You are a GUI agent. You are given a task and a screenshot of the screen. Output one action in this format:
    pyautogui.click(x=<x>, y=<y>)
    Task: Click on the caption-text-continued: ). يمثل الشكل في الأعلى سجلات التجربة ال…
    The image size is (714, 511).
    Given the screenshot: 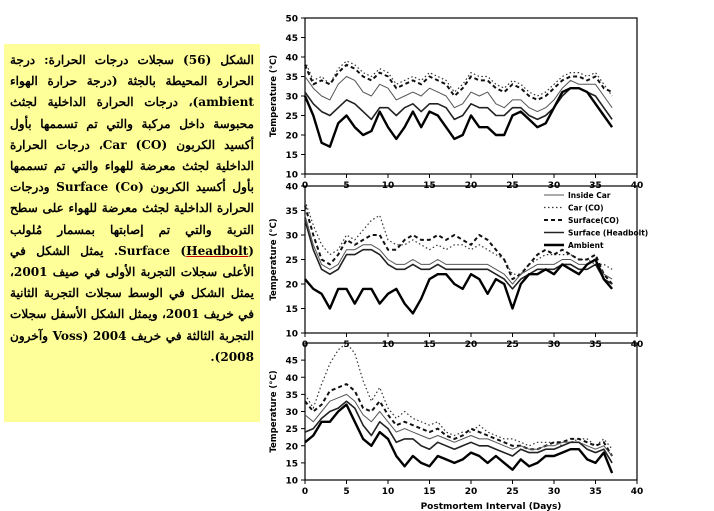 What is the action you would take?
    pyautogui.click(x=132, y=303)
    